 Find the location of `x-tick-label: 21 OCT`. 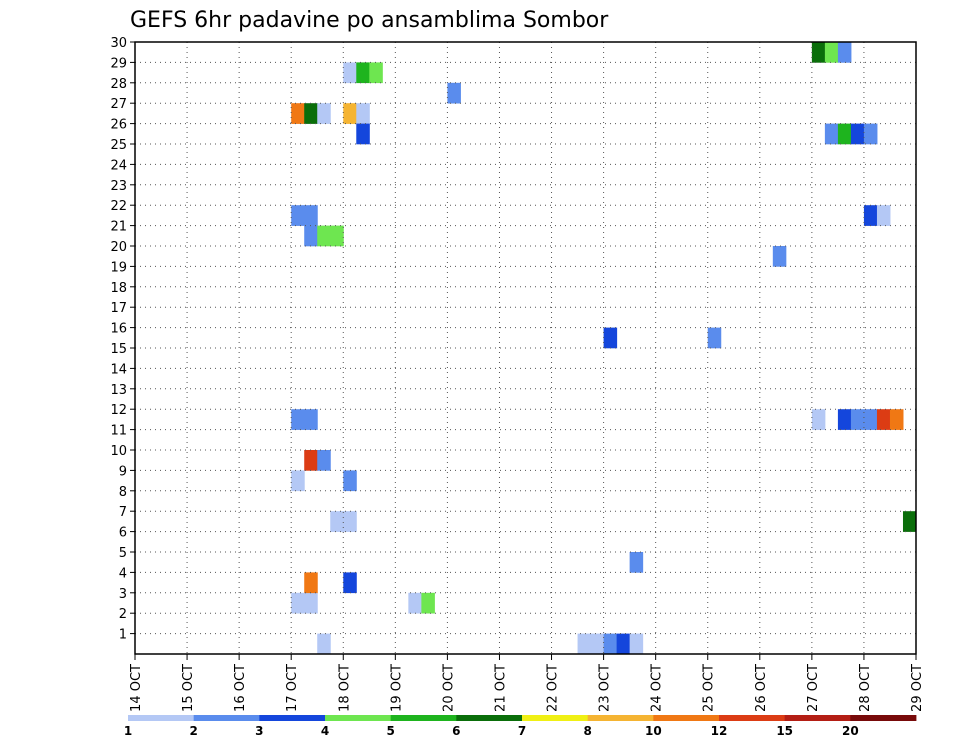

x-tick-label: 21 OCT is located at coordinates (500, 688).